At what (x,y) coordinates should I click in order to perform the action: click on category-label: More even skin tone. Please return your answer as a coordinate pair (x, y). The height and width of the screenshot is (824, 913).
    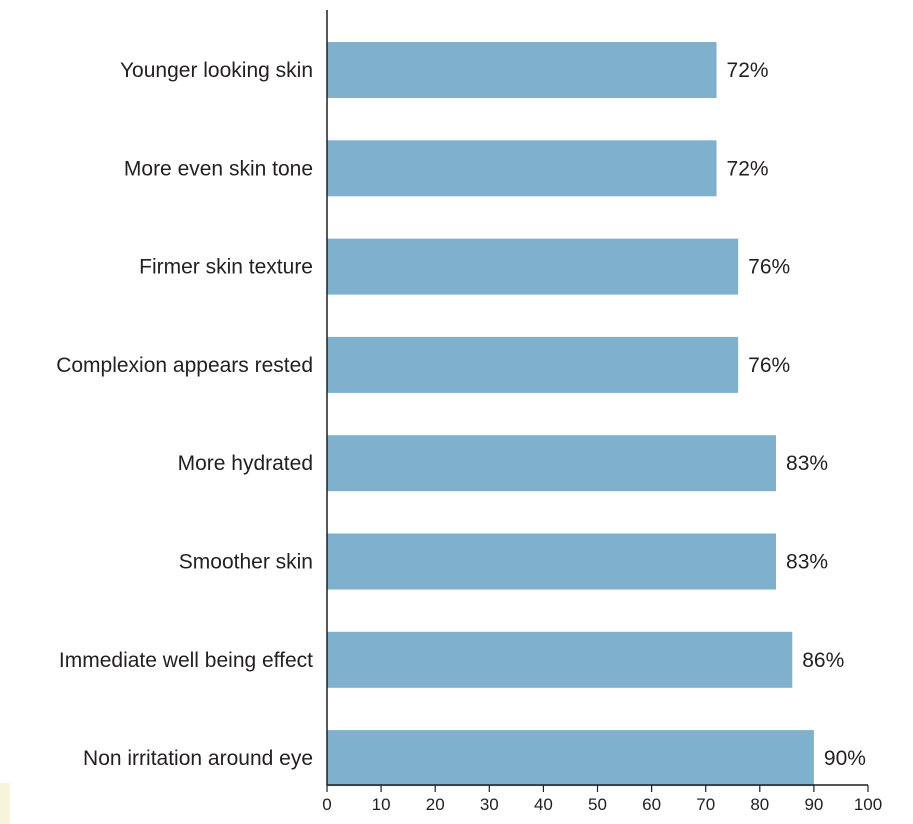
    Looking at the image, I should click on (218, 168).